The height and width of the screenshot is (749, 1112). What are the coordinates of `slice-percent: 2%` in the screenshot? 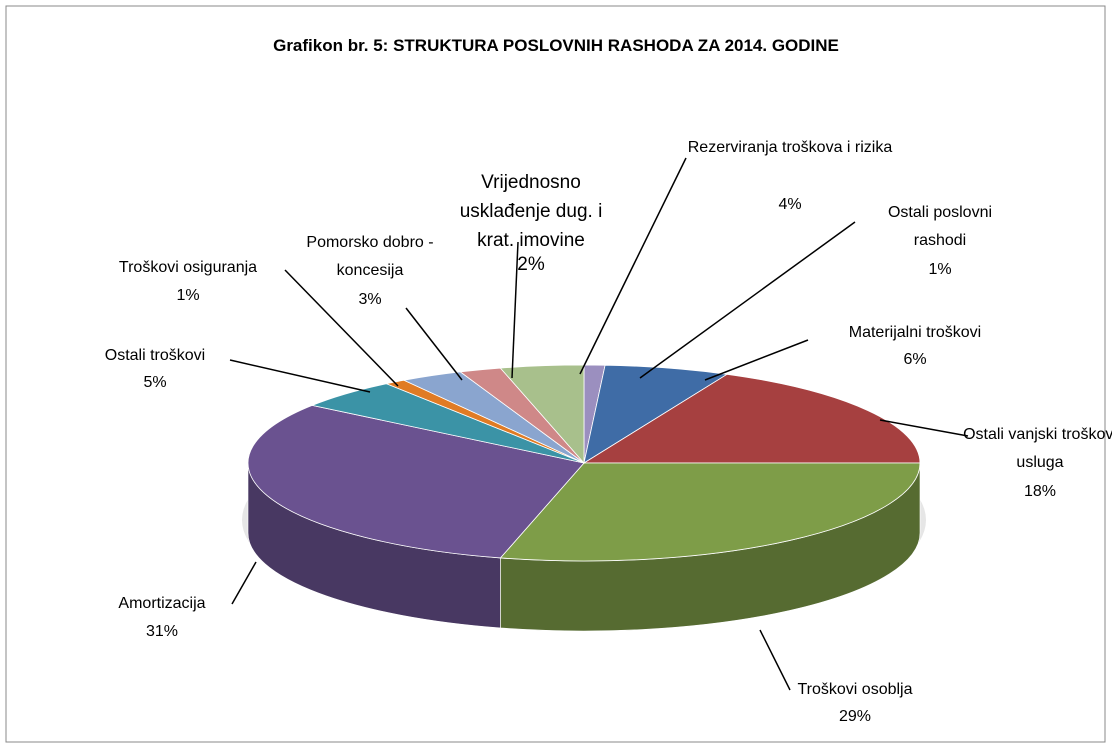 It's located at (531, 264).